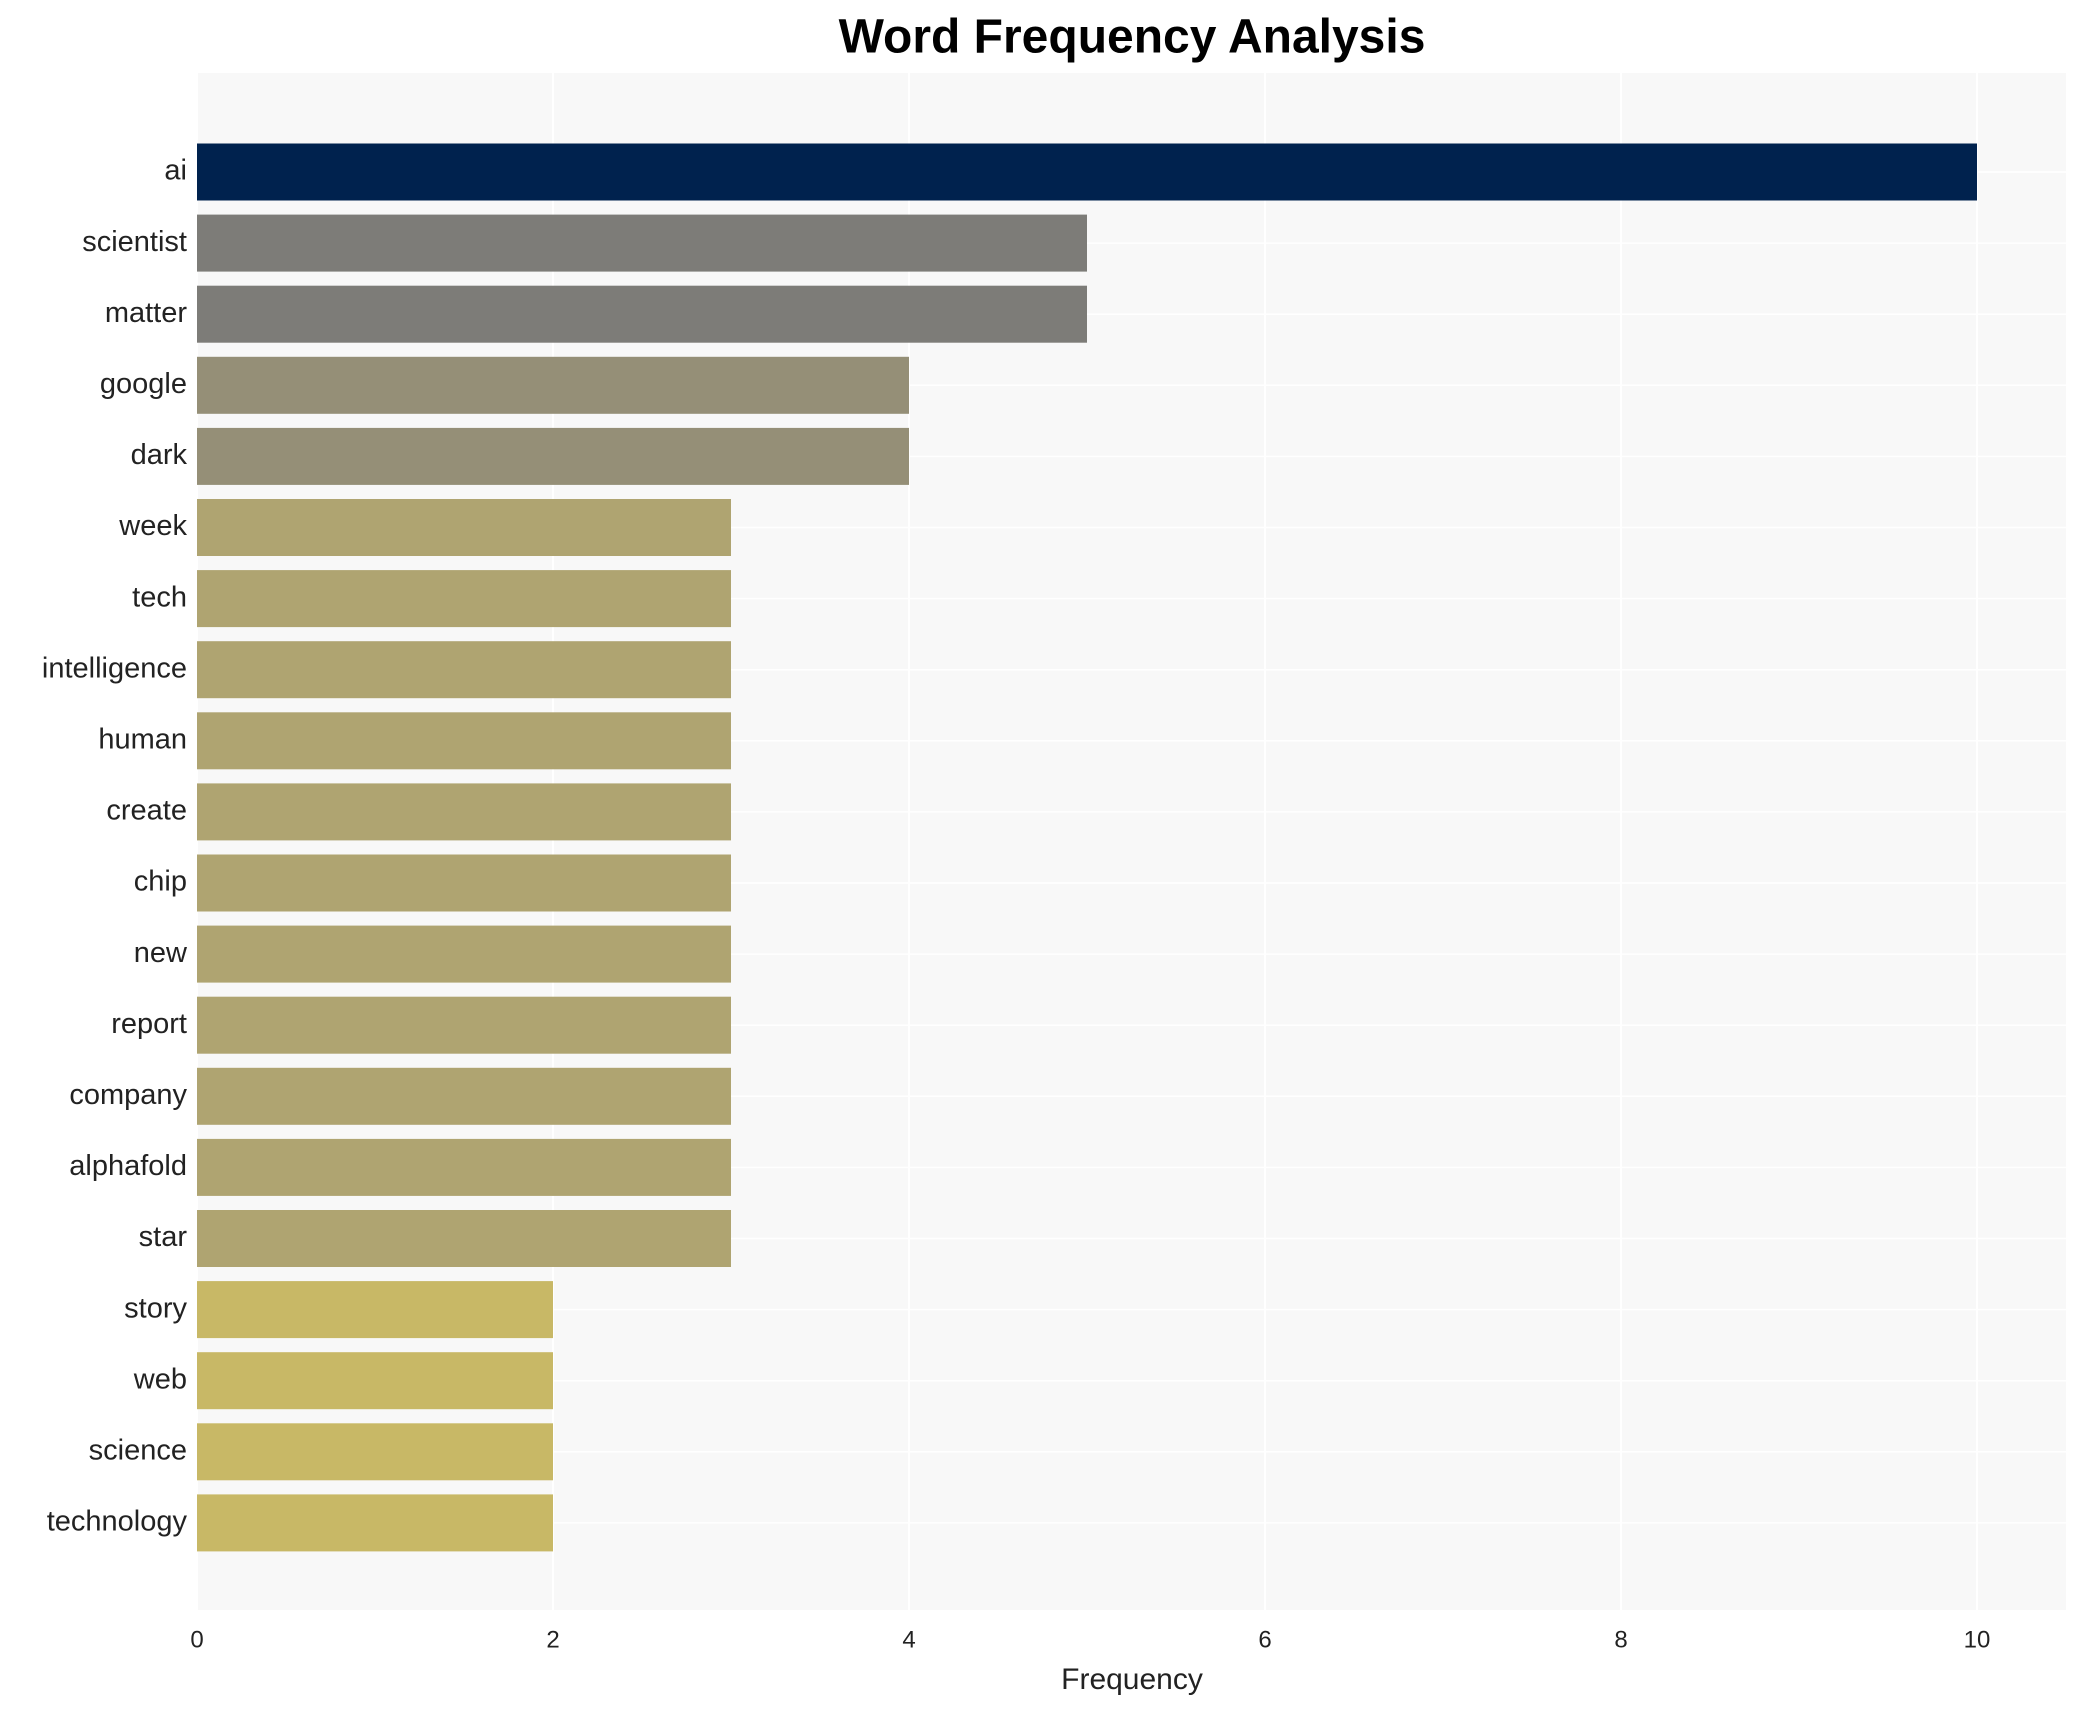 The width and height of the screenshot is (2076, 1710). What do you see at coordinates (143, 384) in the screenshot?
I see `y-tick-label: google` at bounding box center [143, 384].